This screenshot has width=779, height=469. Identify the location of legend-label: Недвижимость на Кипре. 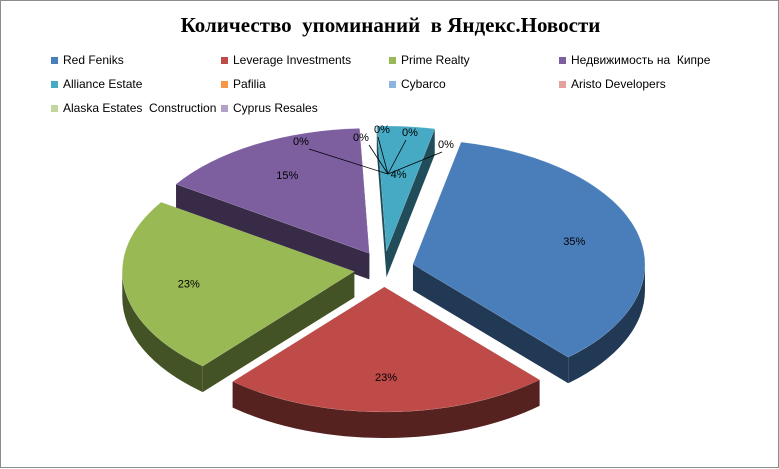
(641, 60).